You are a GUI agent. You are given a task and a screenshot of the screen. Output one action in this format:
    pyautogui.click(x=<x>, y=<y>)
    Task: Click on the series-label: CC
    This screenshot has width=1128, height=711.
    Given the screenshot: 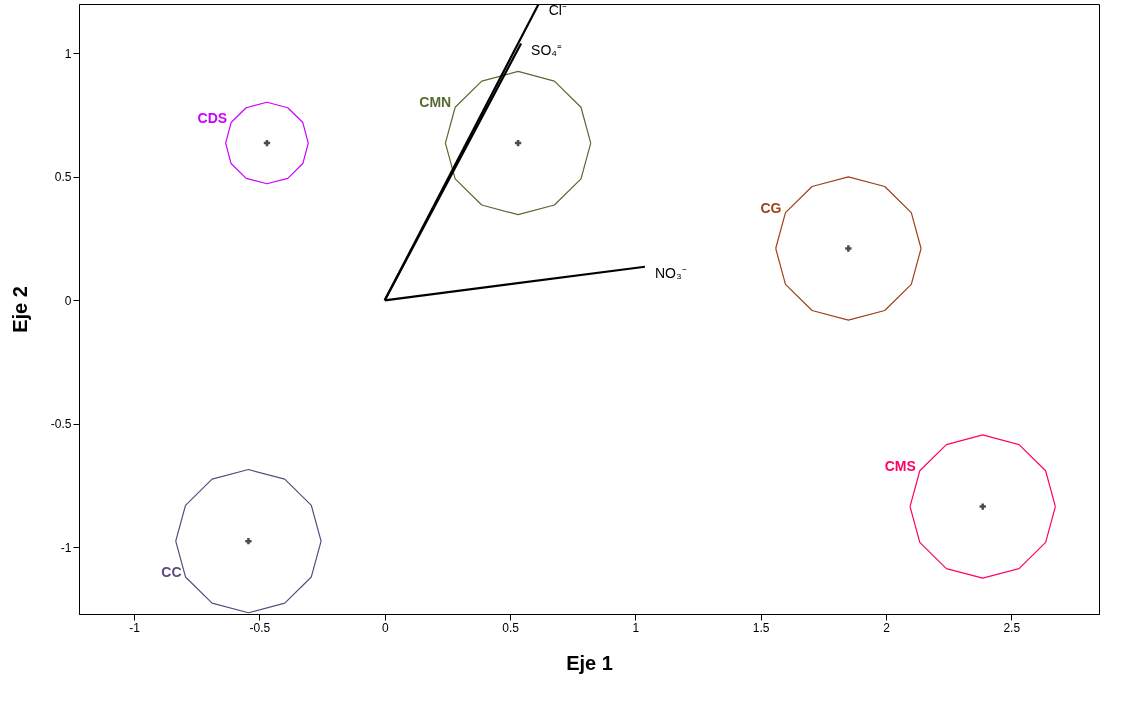 What is the action you would take?
    pyautogui.click(x=171, y=571)
    